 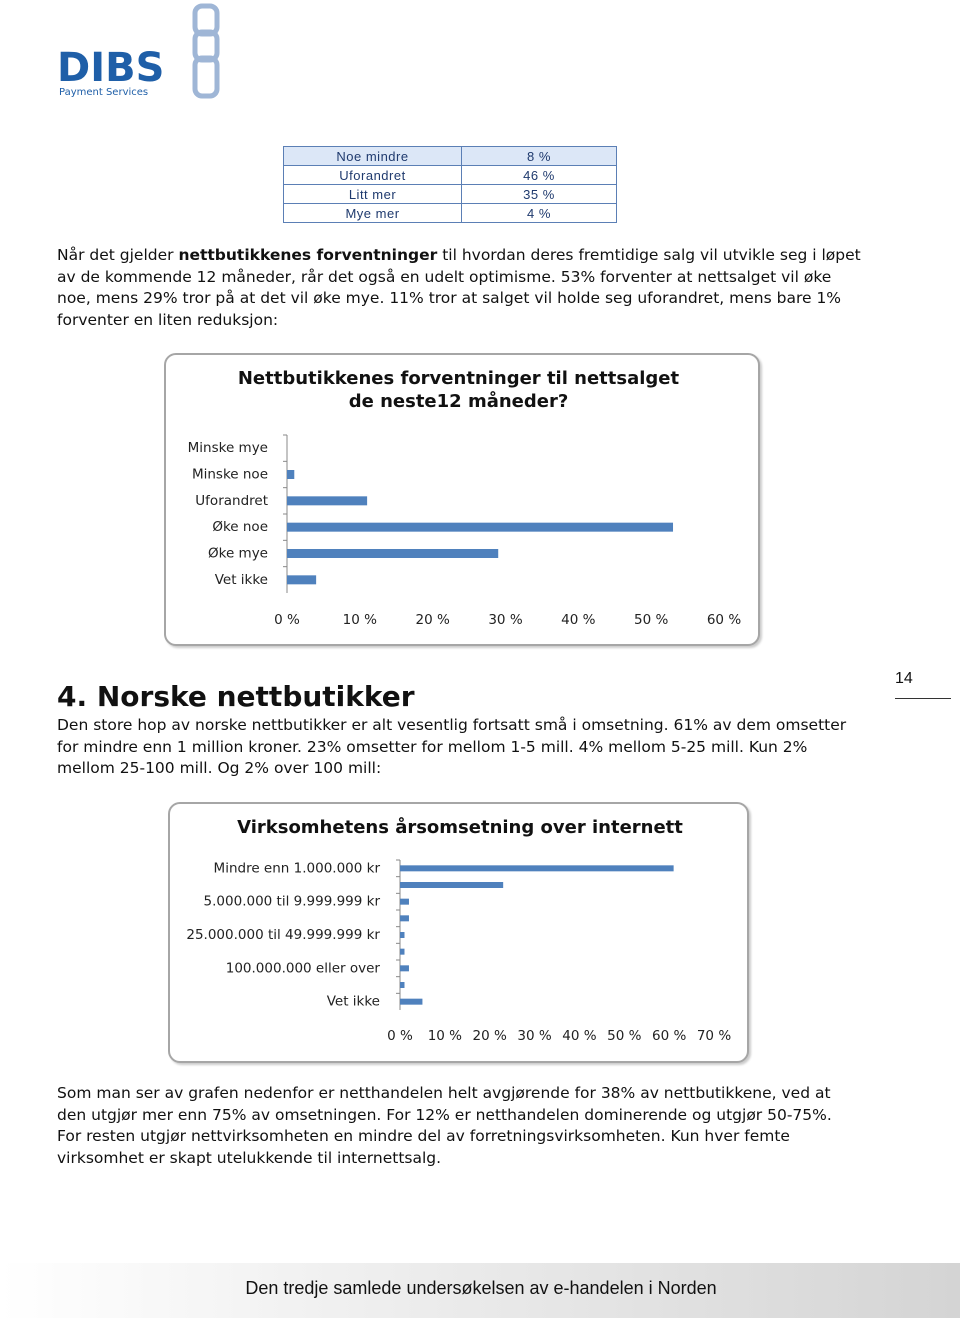 I want to click on table-cell: Noe mindre, so click(x=372, y=156).